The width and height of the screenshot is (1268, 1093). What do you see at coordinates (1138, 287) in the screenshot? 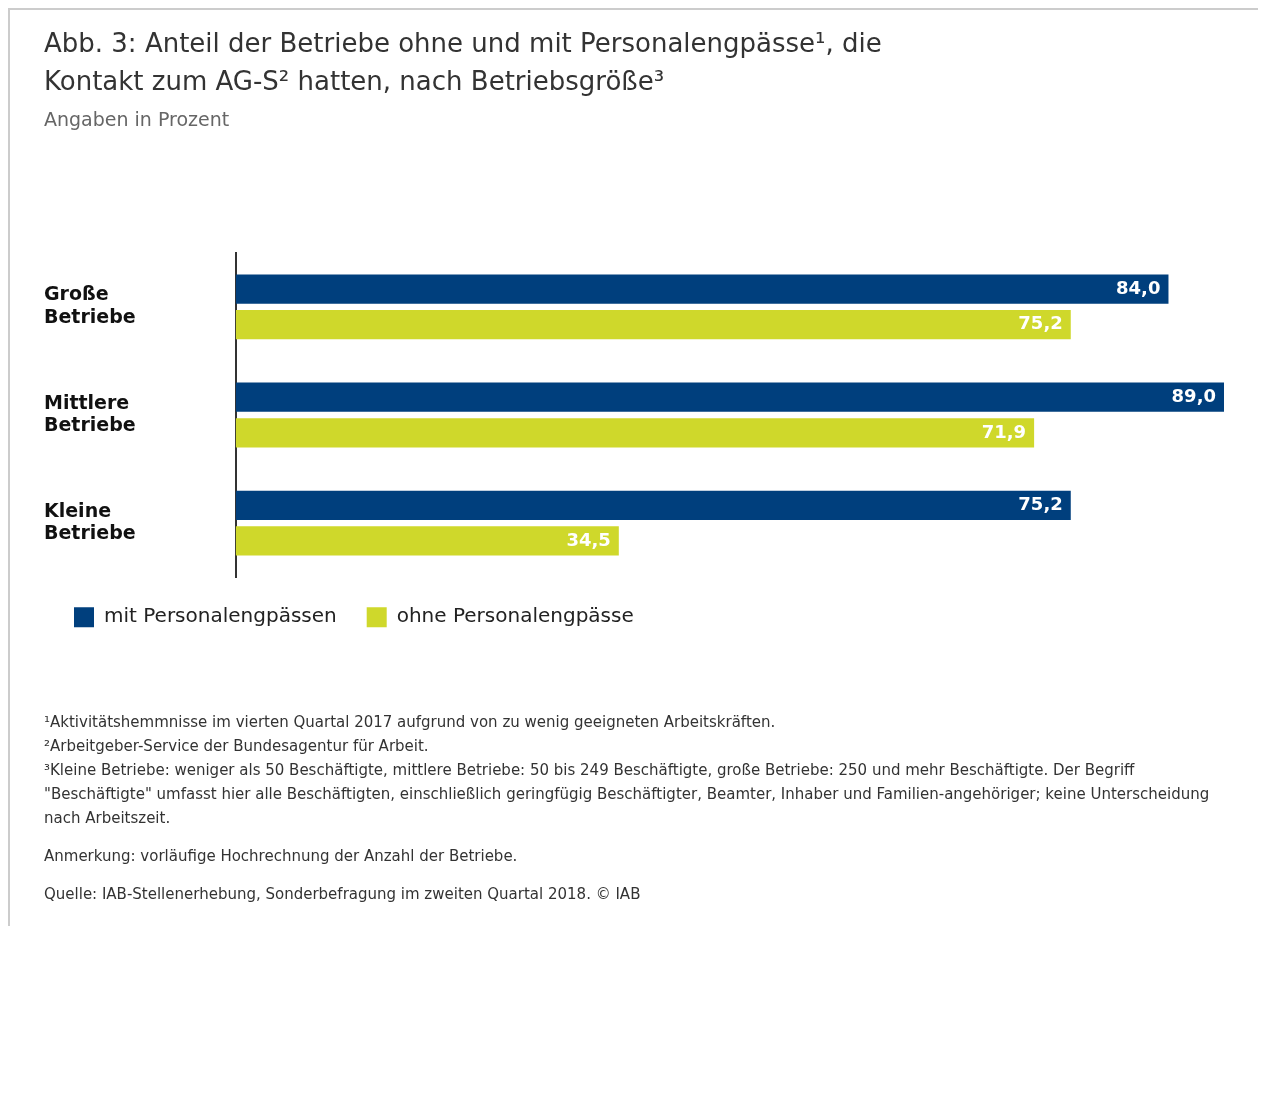
I see `data-label: 84,0` at bounding box center [1138, 287].